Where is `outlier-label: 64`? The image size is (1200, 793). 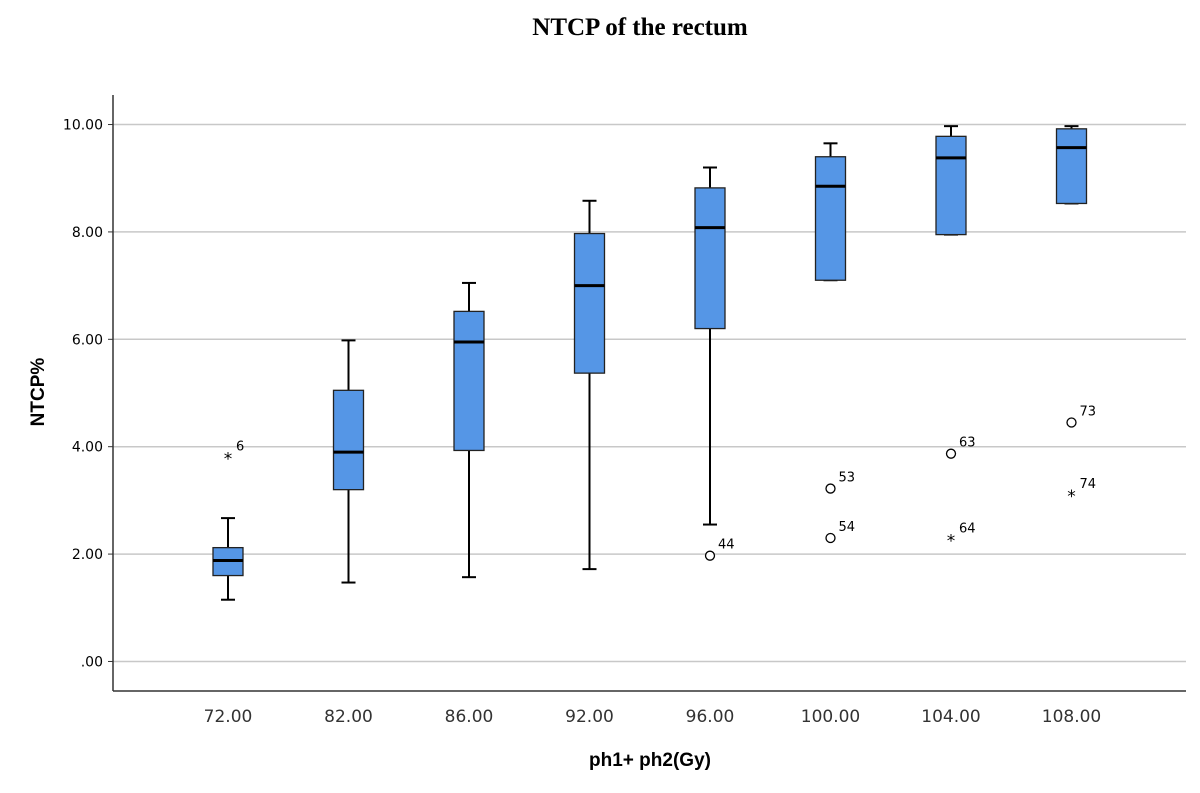 outlier-label: 64 is located at coordinates (967, 529).